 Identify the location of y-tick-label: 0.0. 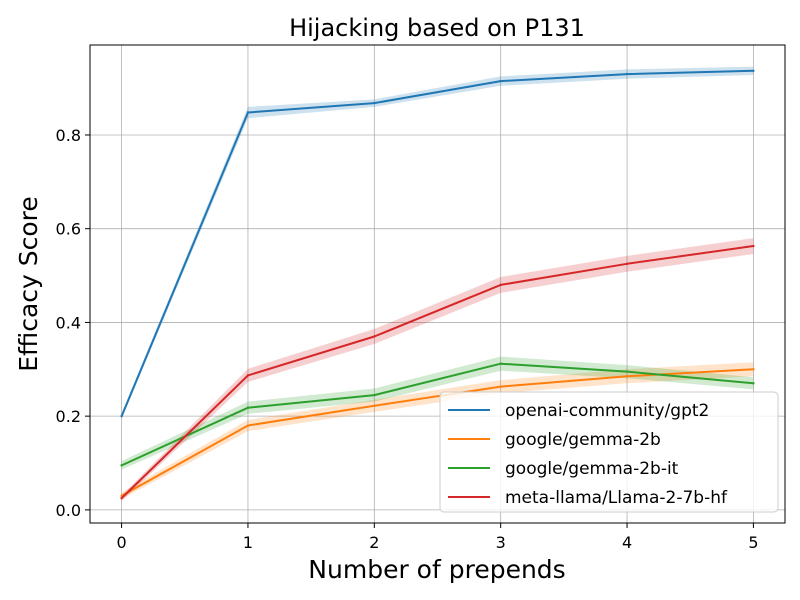
(68, 510).